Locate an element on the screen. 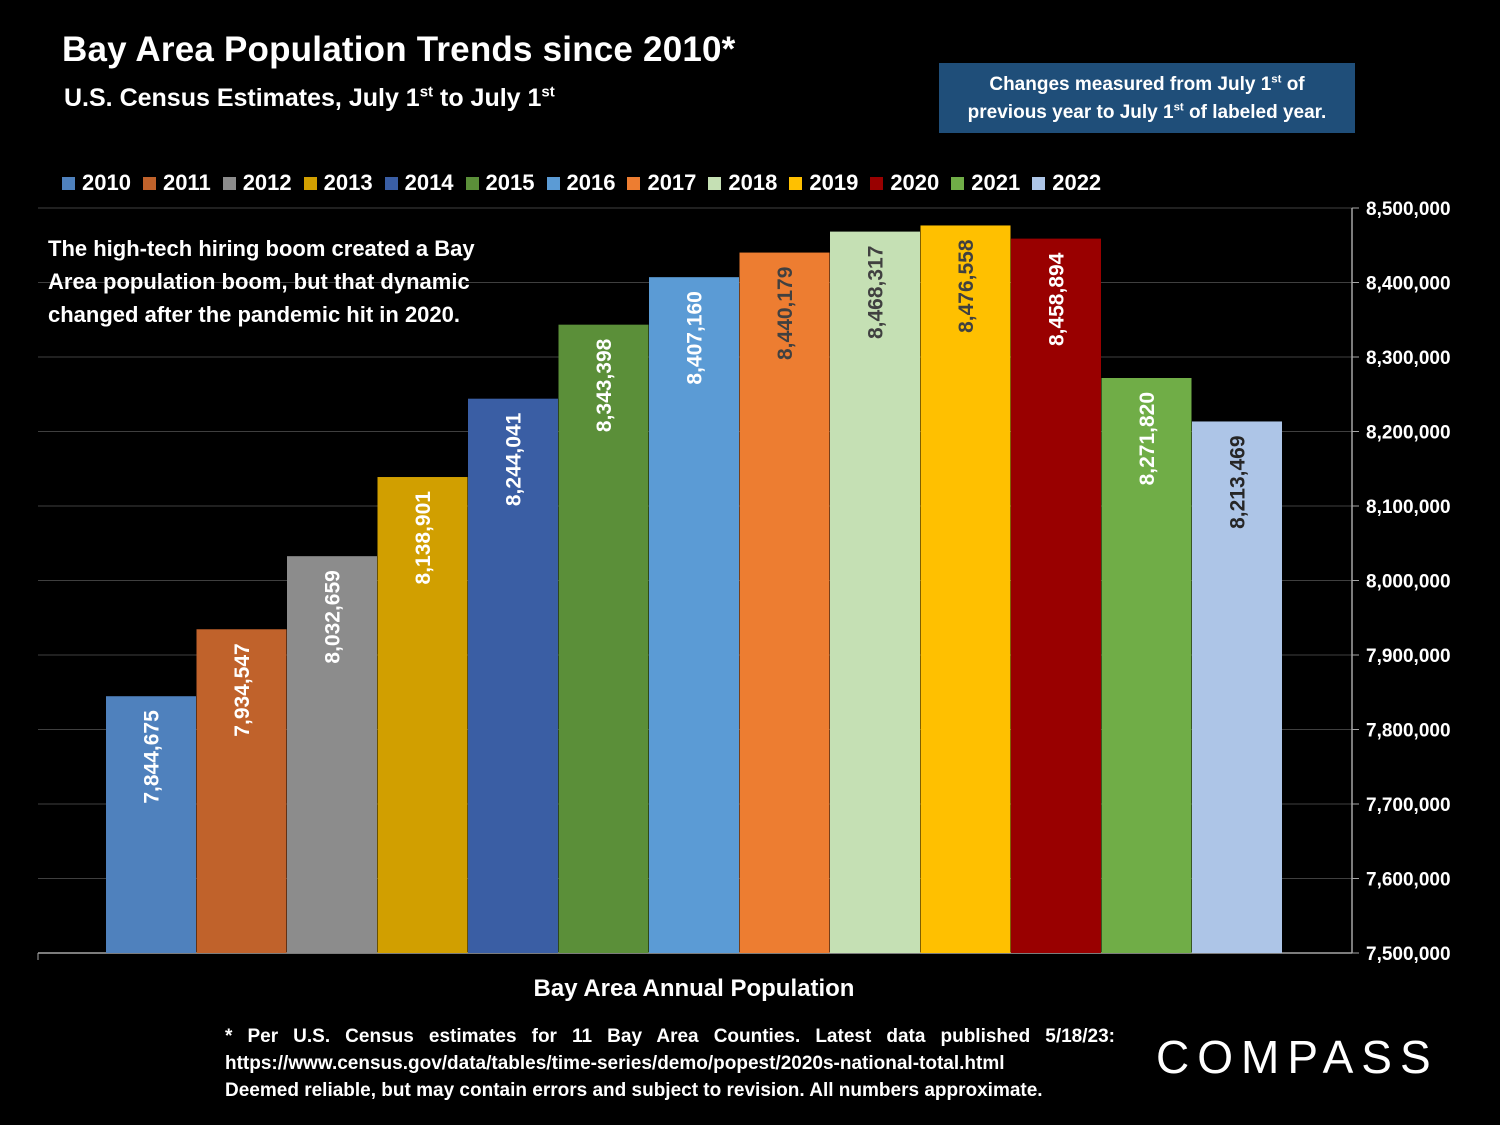  bar-value-label: 8,244,041 is located at coordinates (513, 459).